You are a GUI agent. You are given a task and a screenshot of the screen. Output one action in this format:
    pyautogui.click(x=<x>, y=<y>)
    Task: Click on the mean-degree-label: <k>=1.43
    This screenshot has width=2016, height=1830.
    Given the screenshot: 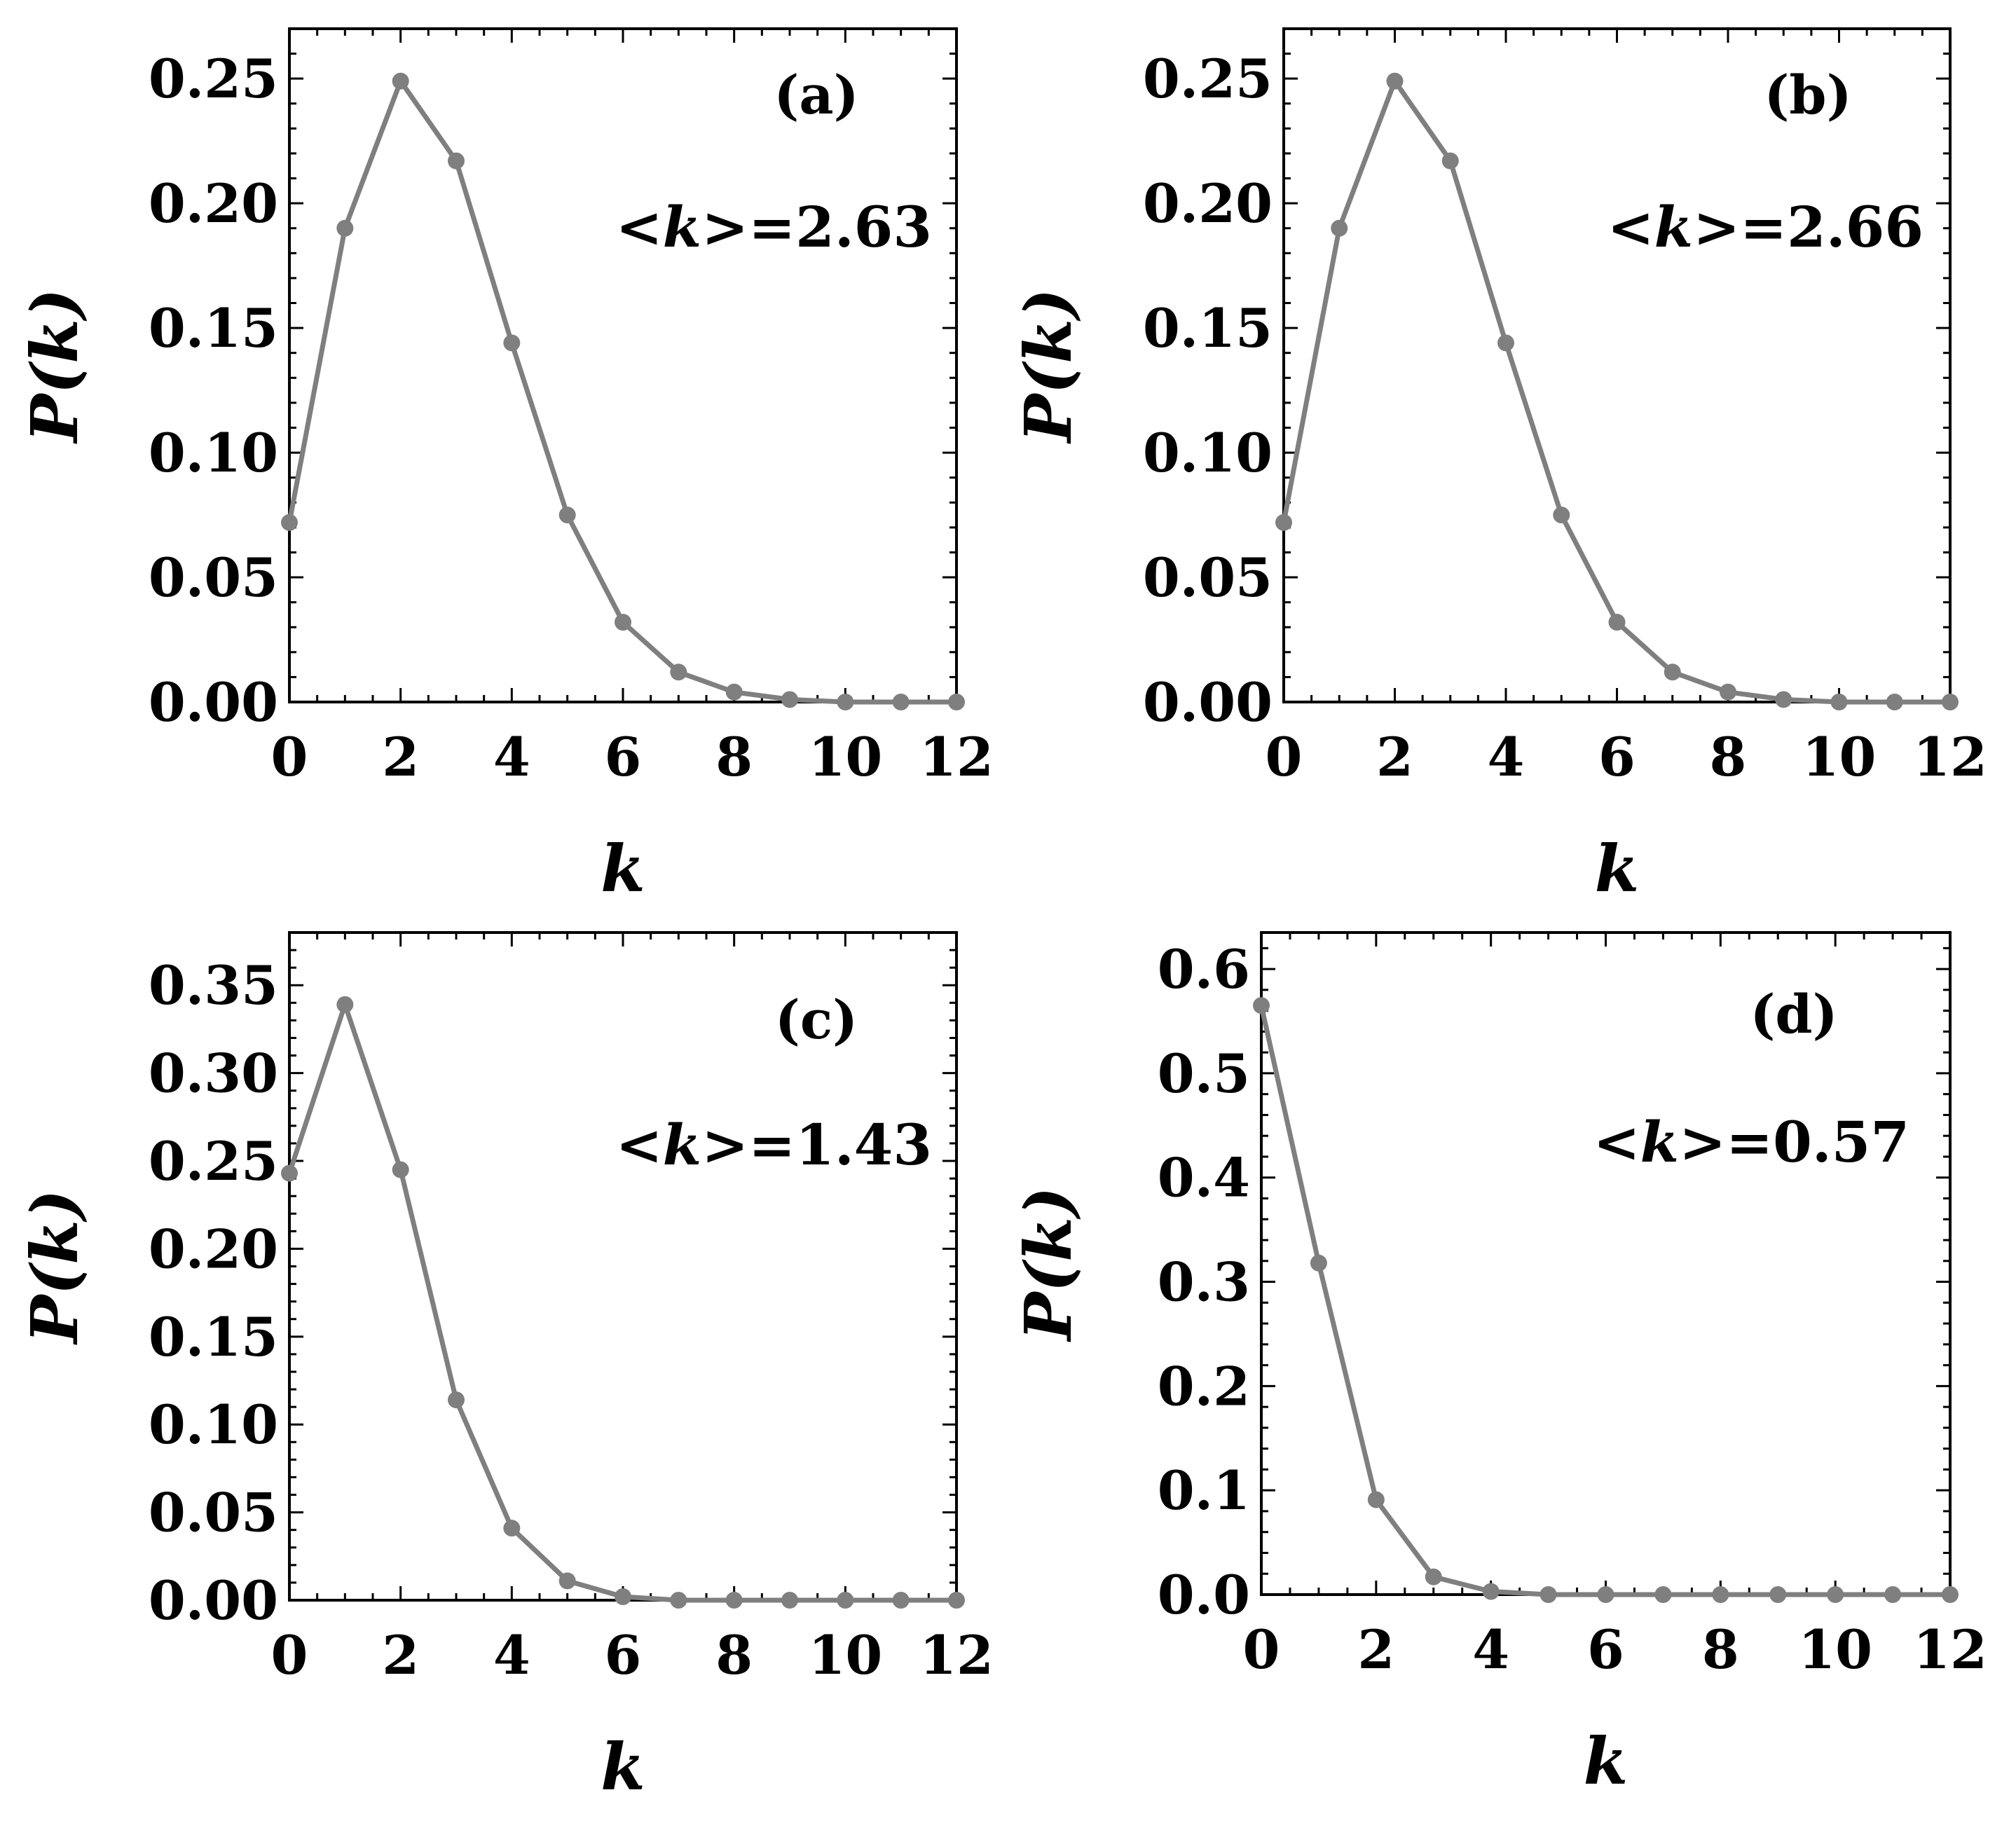 What is the action you would take?
    pyautogui.click(x=774, y=1145)
    